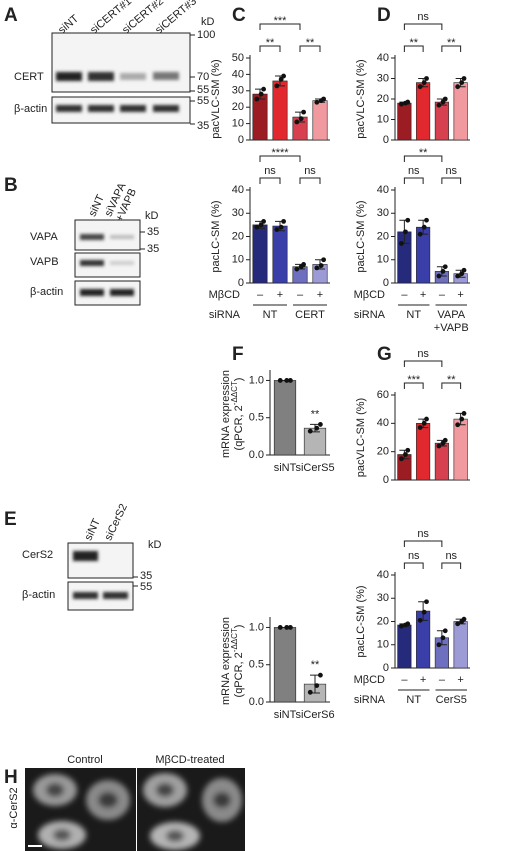 The image size is (520, 851). Describe the element at coordinates (115, 522) in the screenshot. I see `lane-label: siCerS2` at that location.